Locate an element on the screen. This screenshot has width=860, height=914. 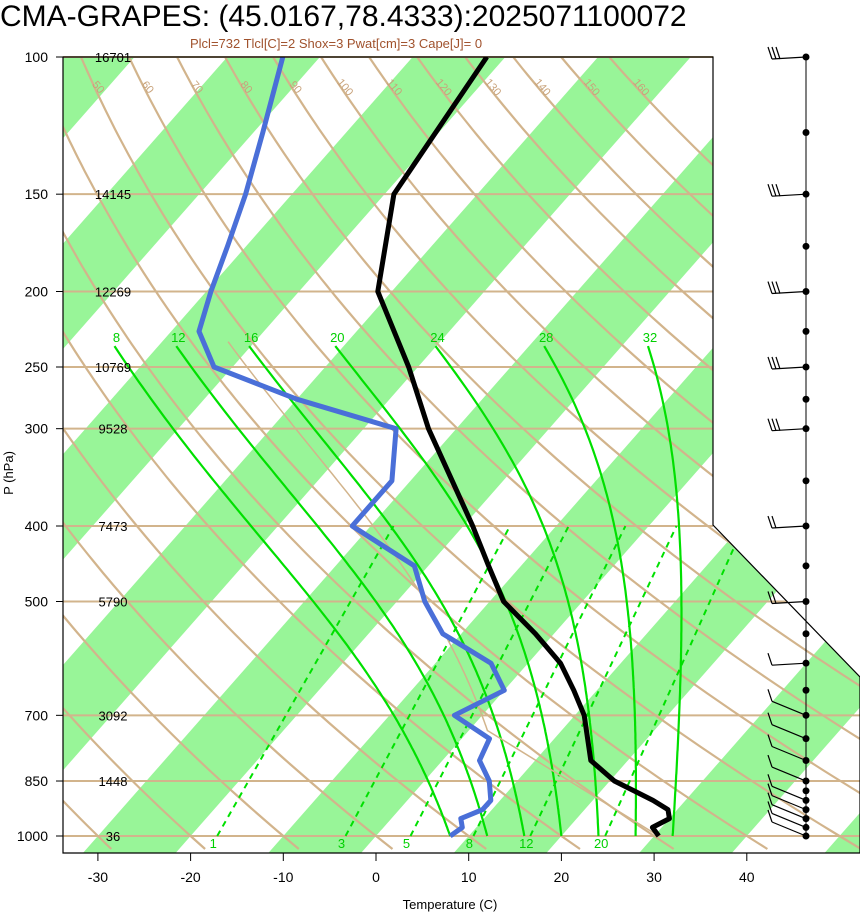
mixing-ratio-label: 1 is located at coordinates (213, 843).